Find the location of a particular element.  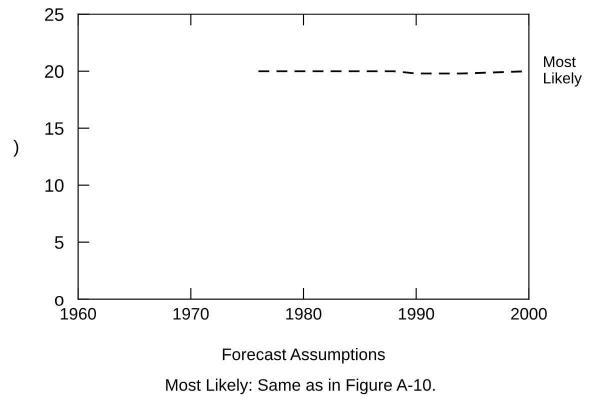

y-tick-label: 20 is located at coordinates (54, 71).